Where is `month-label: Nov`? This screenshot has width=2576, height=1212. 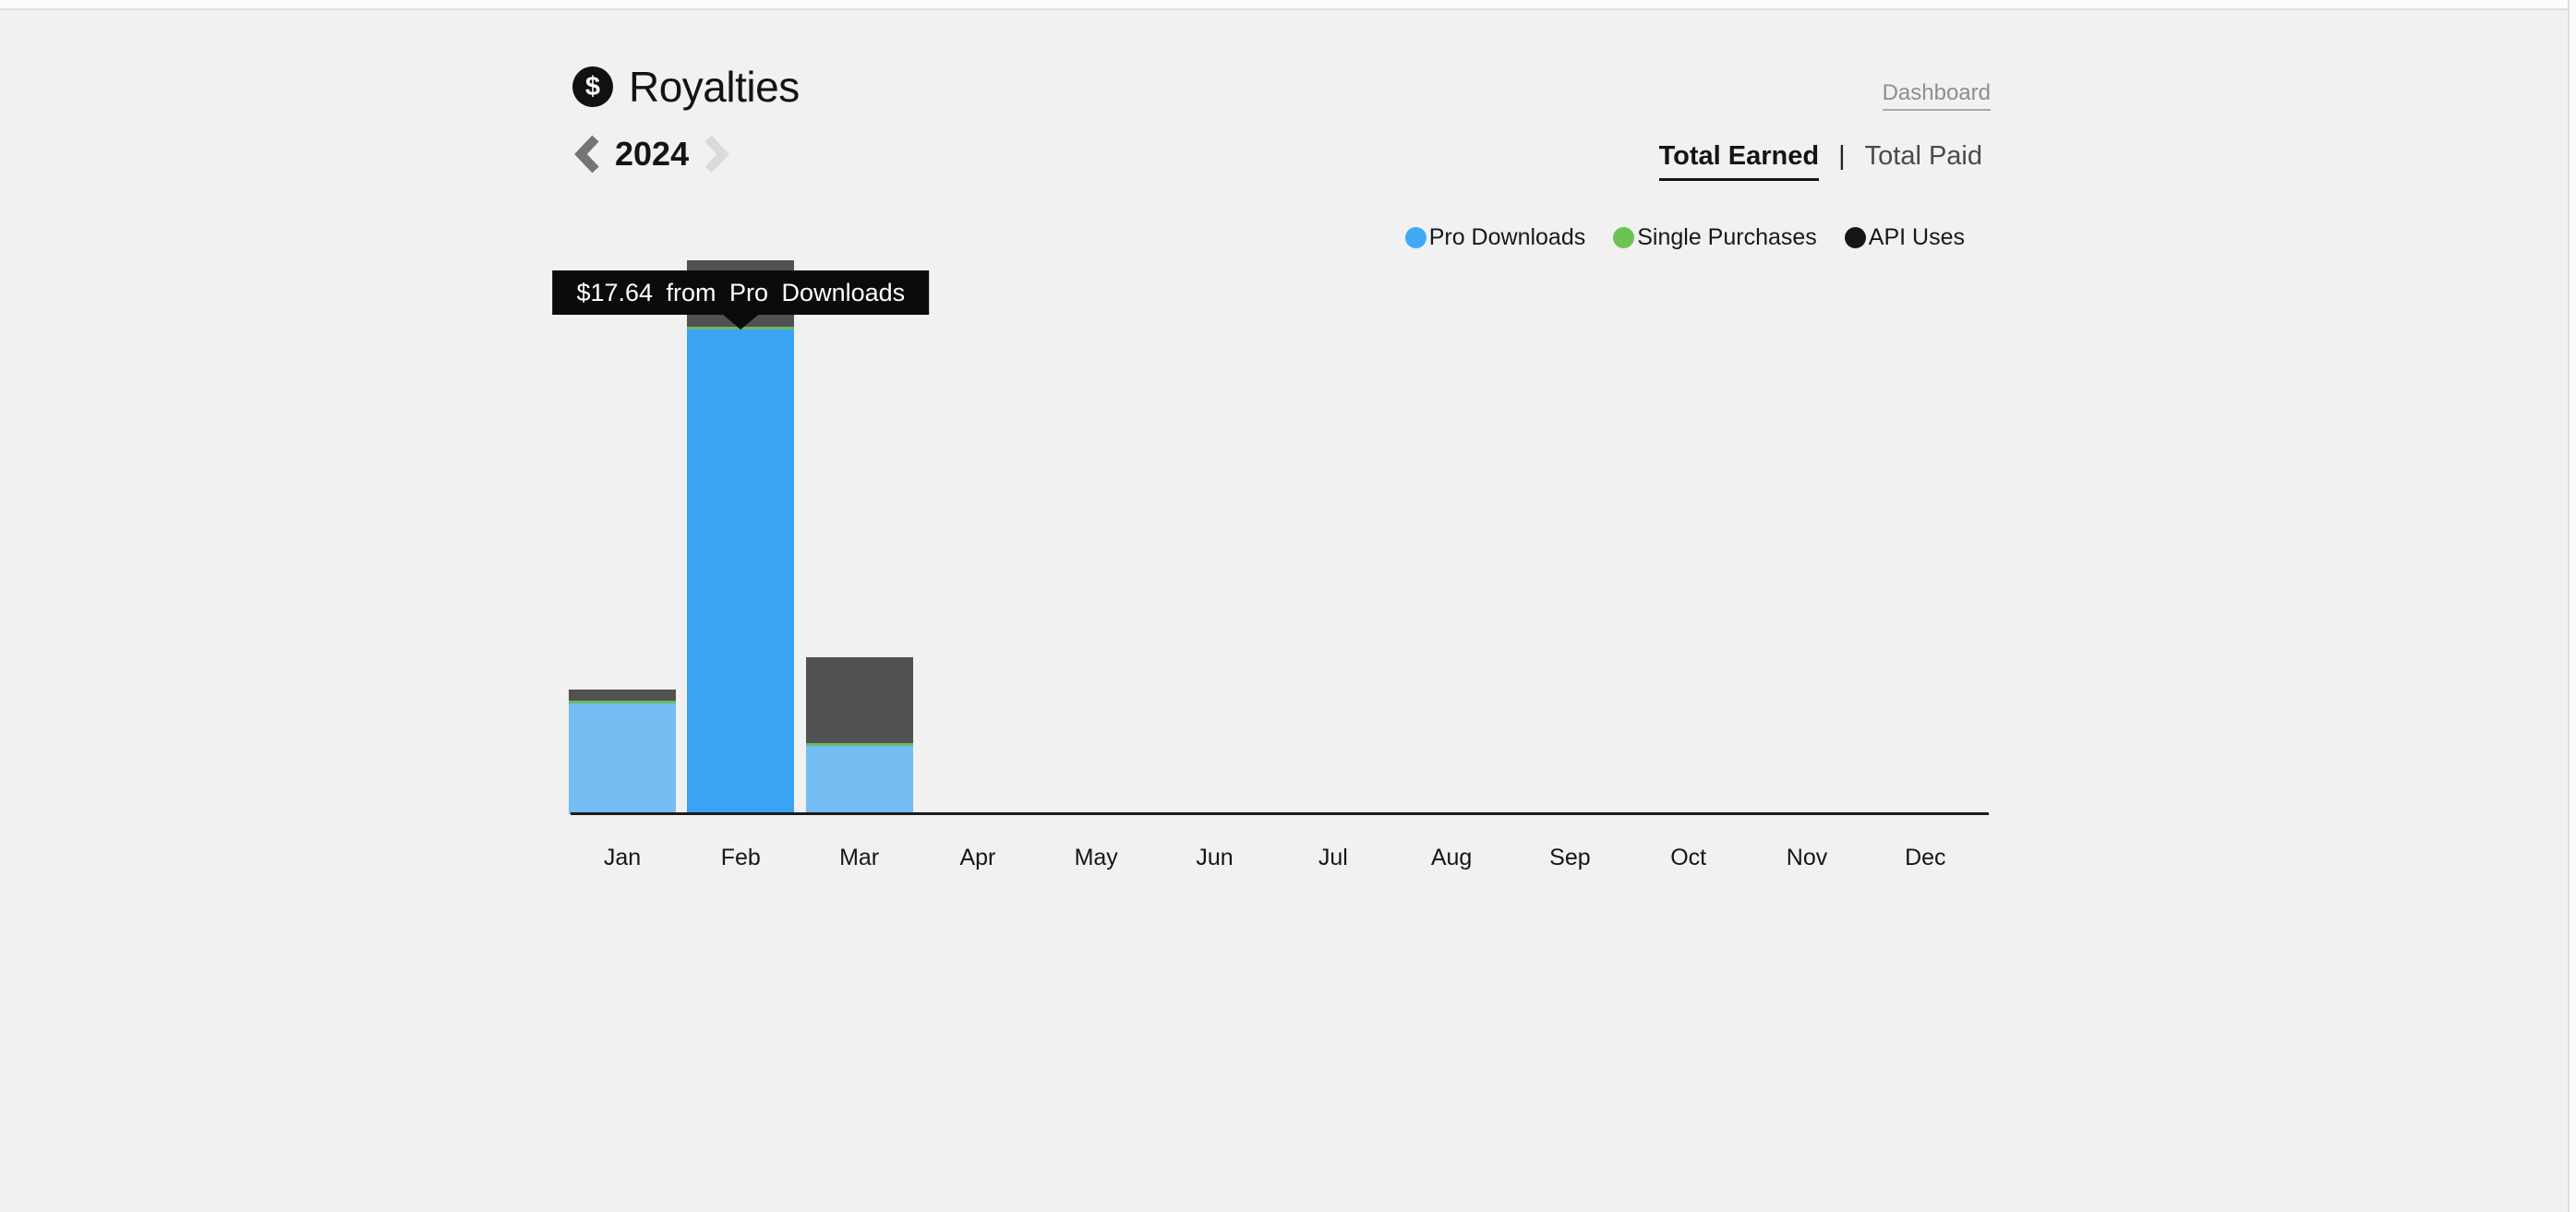
month-label: Nov is located at coordinates (1807, 857).